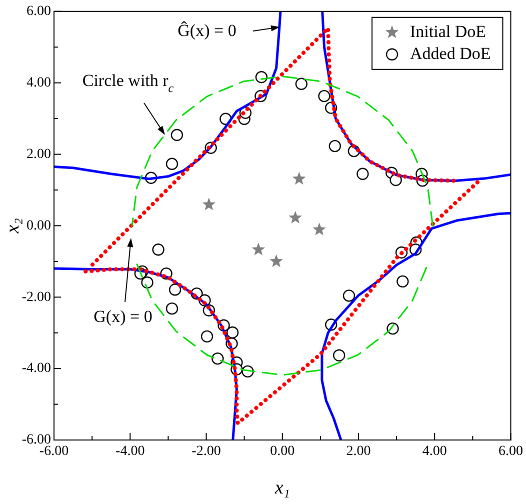 Image resolution: width=526 pixels, height=504 pixels. I want to click on y-tick-label: 2.00, so click(38, 154).